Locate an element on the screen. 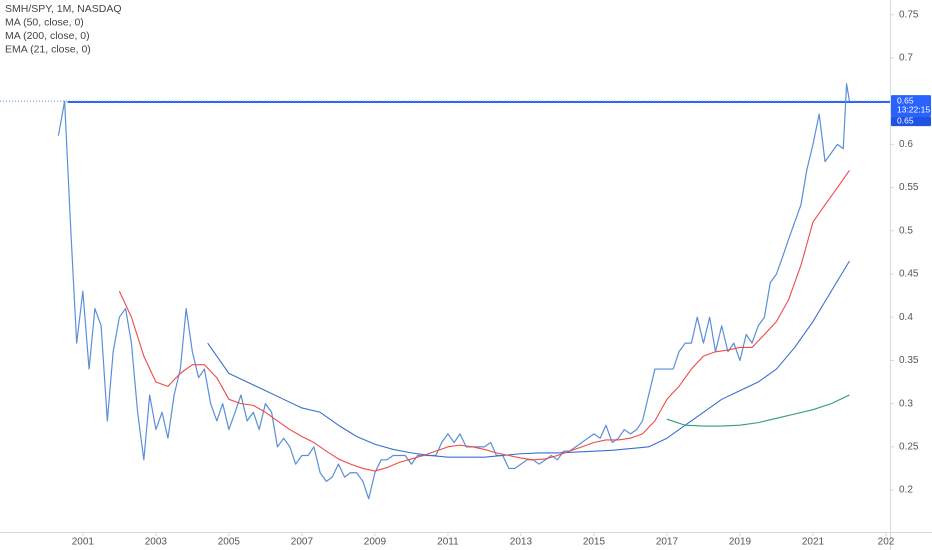 The image size is (932, 550). legend-entry: MA (50, close, 0) is located at coordinates (44, 22).